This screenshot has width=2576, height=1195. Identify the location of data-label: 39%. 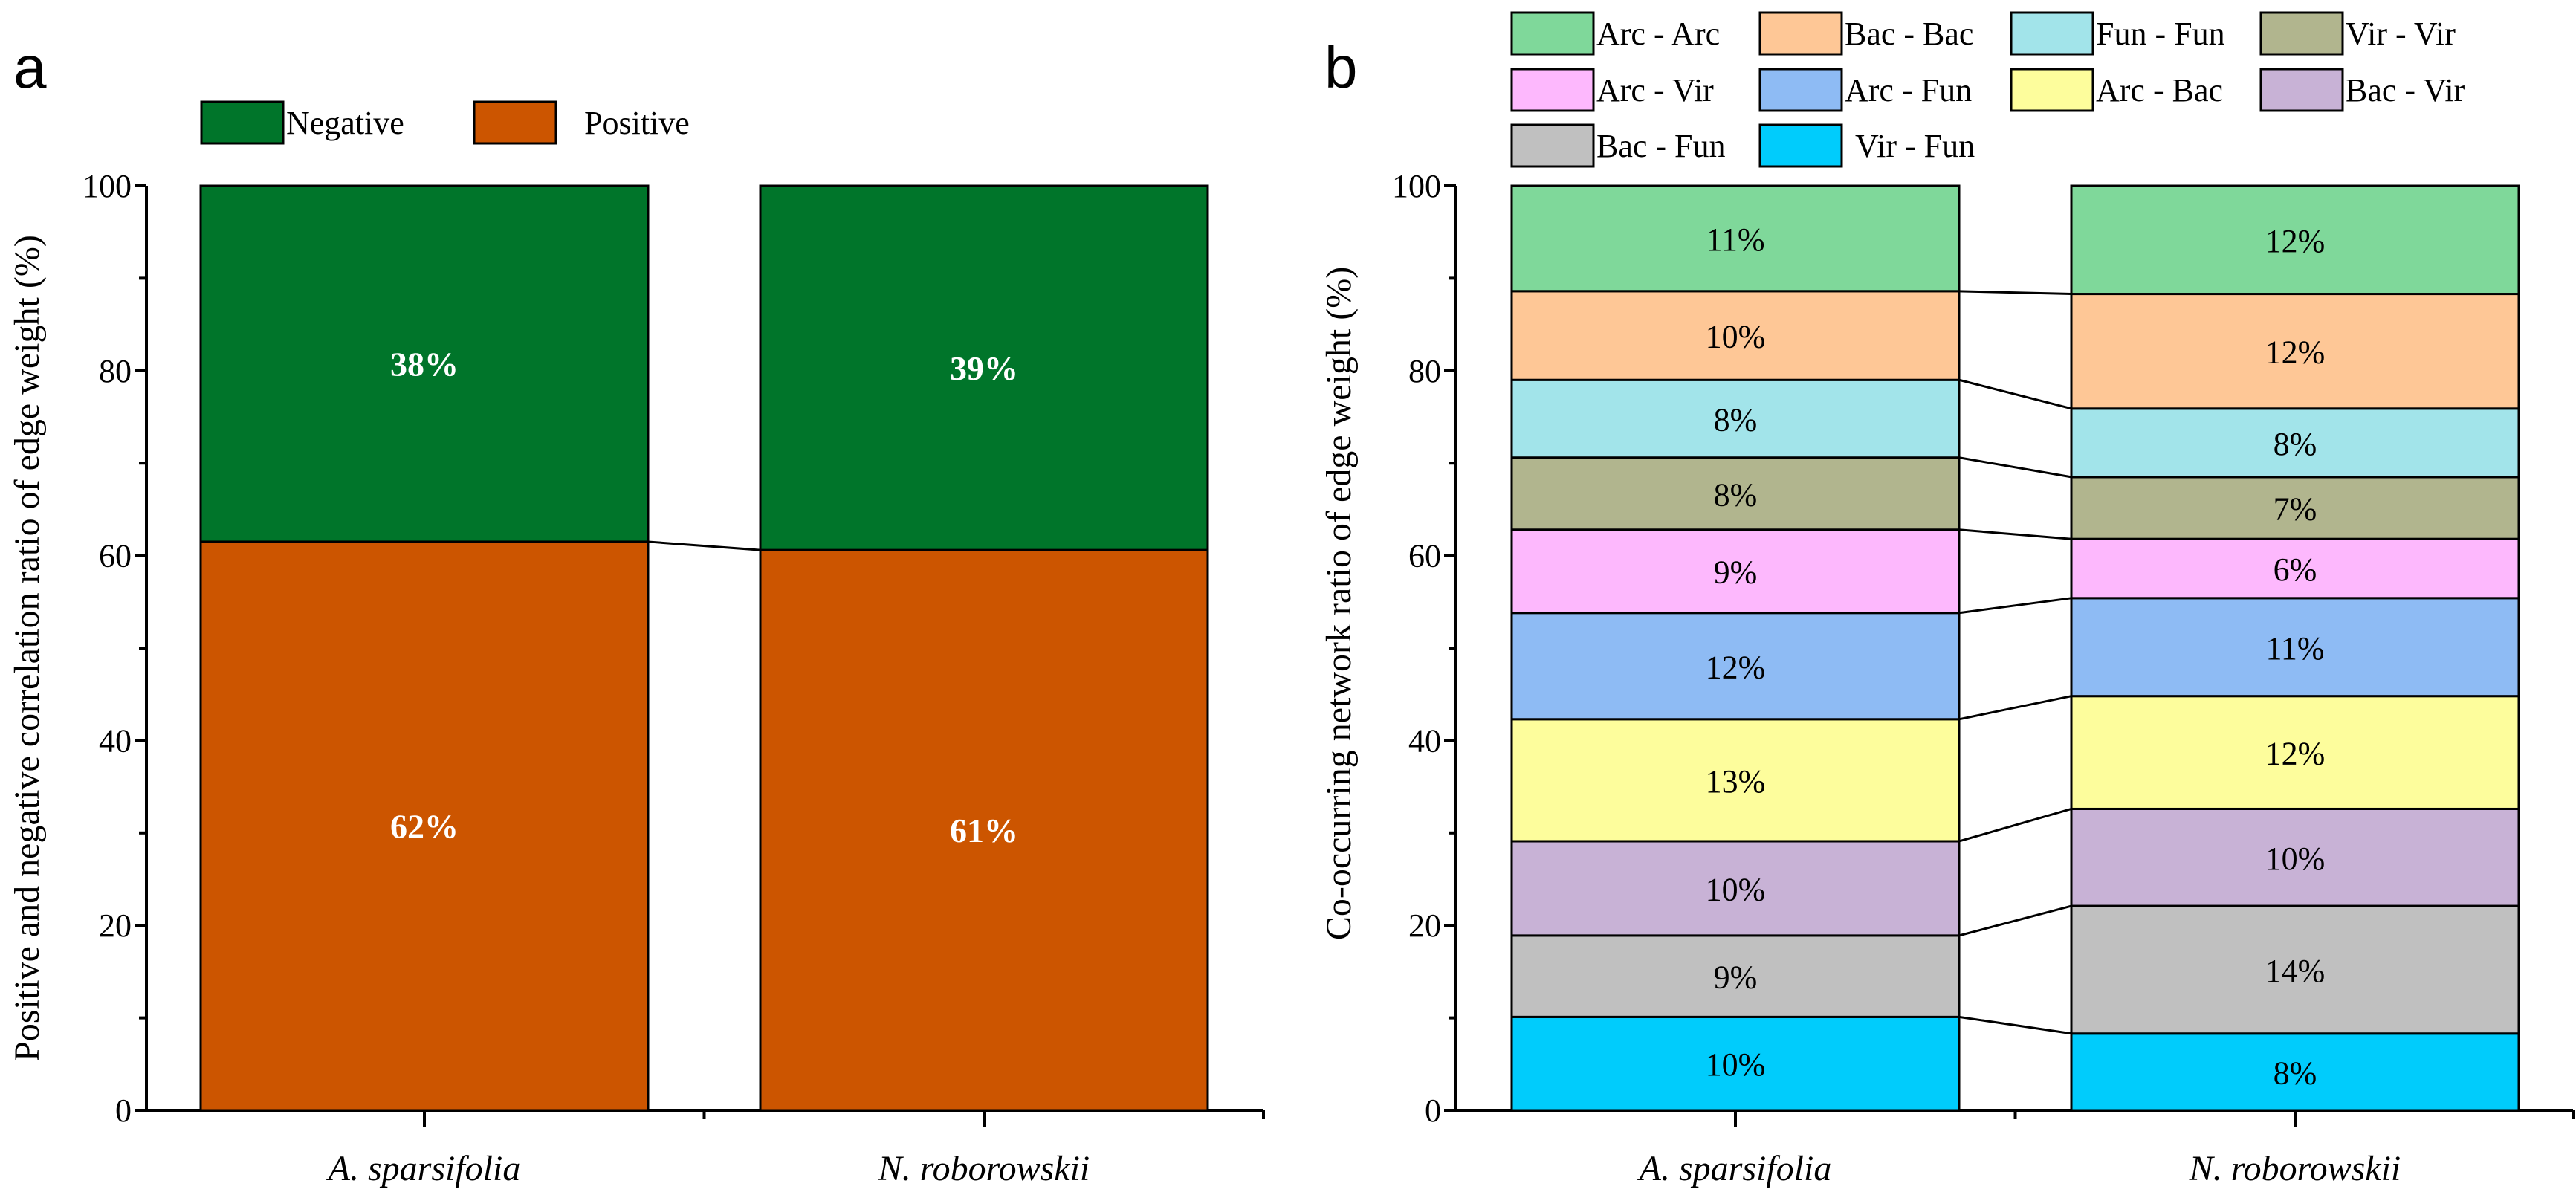
(984, 368).